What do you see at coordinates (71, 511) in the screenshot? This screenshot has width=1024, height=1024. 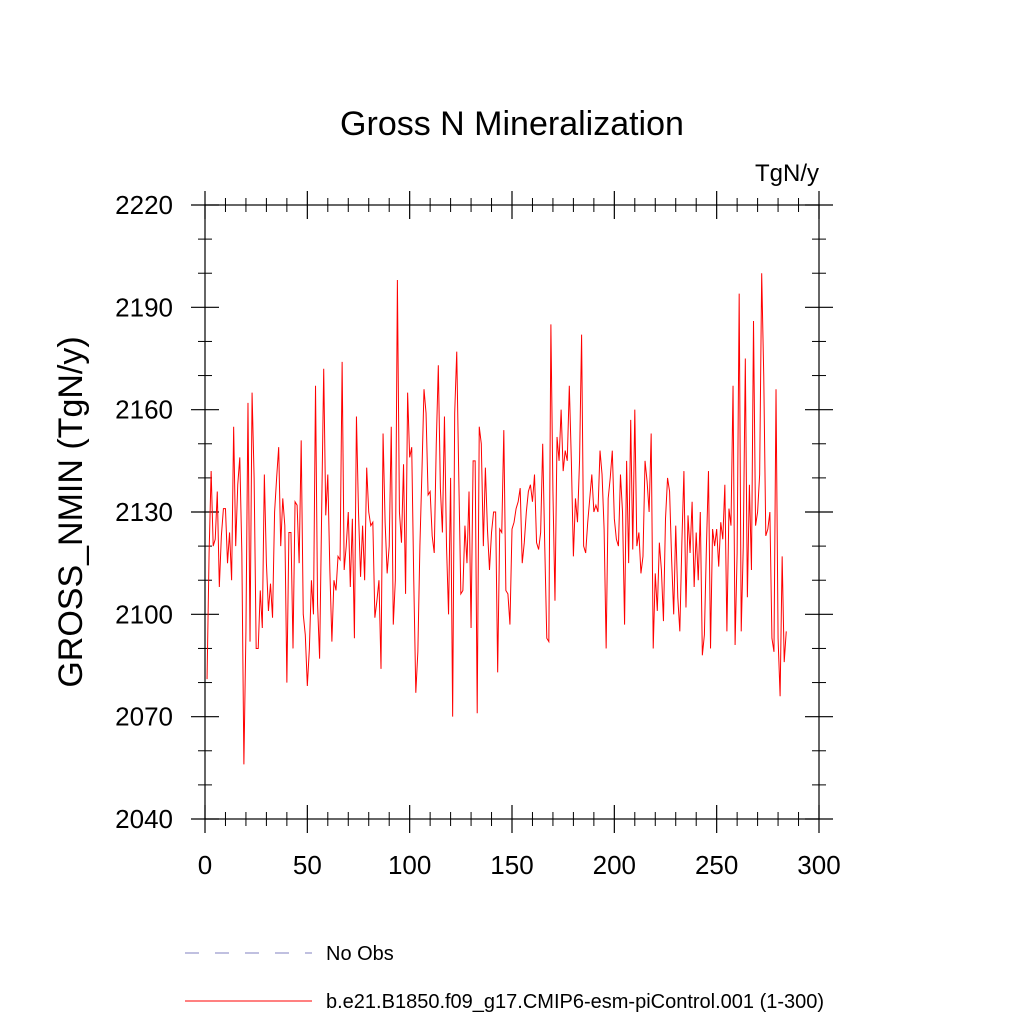 I see `y-axis-label: GROSS_NMIN (TgN/y)` at bounding box center [71, 511].